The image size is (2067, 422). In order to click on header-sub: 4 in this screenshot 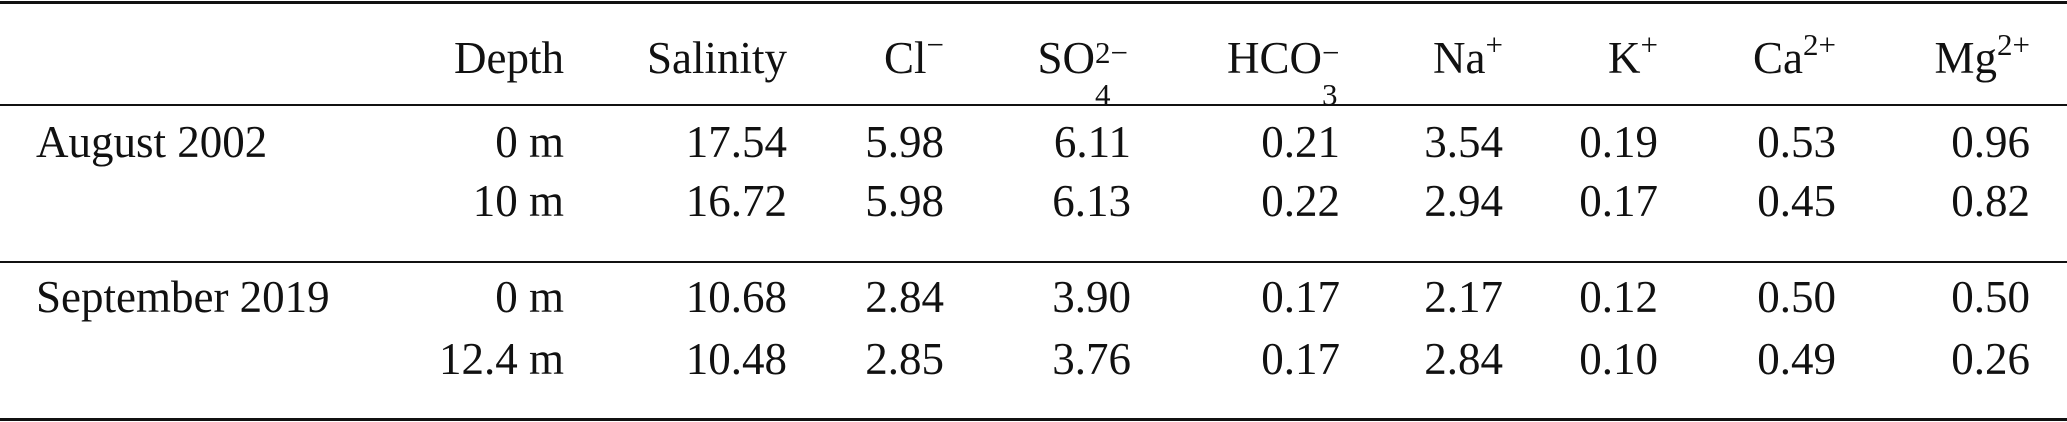, I will do `click(1103, 94)`.